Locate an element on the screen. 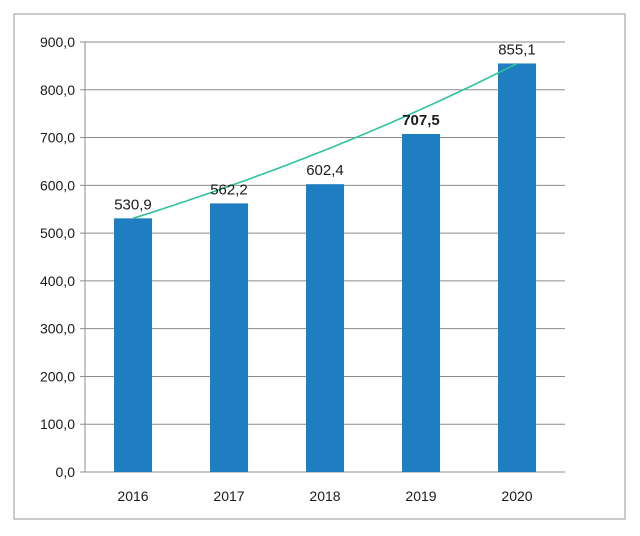 Image resolution: width=640 pixels, height=536 pixels. y-tick-label: 400,0 is located at coordinates (57, 281).